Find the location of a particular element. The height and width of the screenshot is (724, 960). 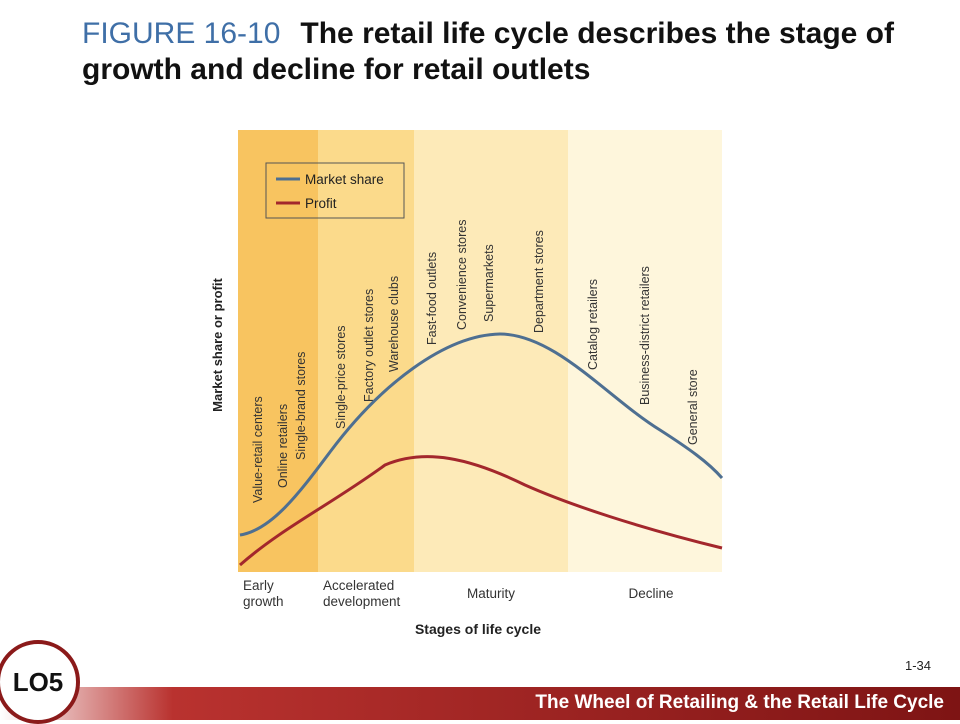

x-axis-label: Stages of life cycle is located at coordinates (478, 629).